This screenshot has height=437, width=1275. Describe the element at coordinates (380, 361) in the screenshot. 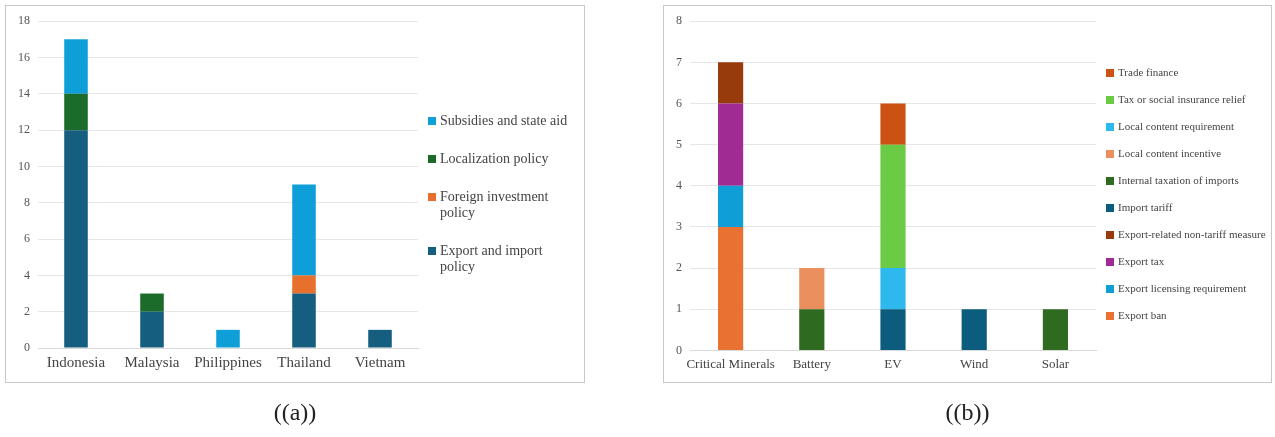

I see `x-tick-label: Vietnam` at that location.